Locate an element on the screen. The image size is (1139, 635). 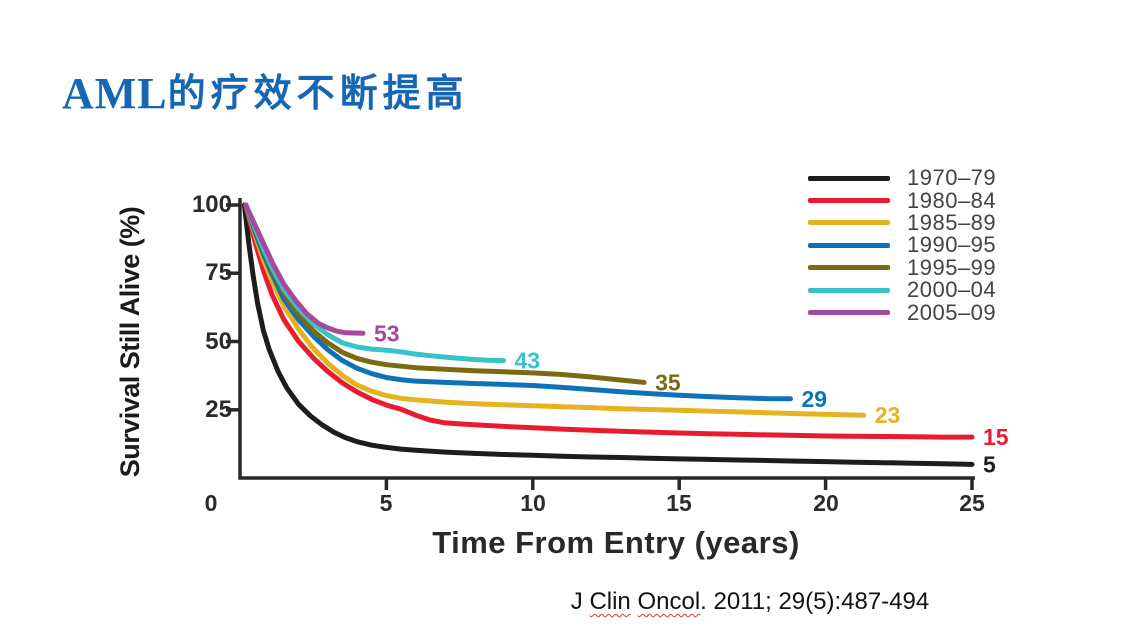
legend-row: 1985–89 is located at coordinates (902, 222).